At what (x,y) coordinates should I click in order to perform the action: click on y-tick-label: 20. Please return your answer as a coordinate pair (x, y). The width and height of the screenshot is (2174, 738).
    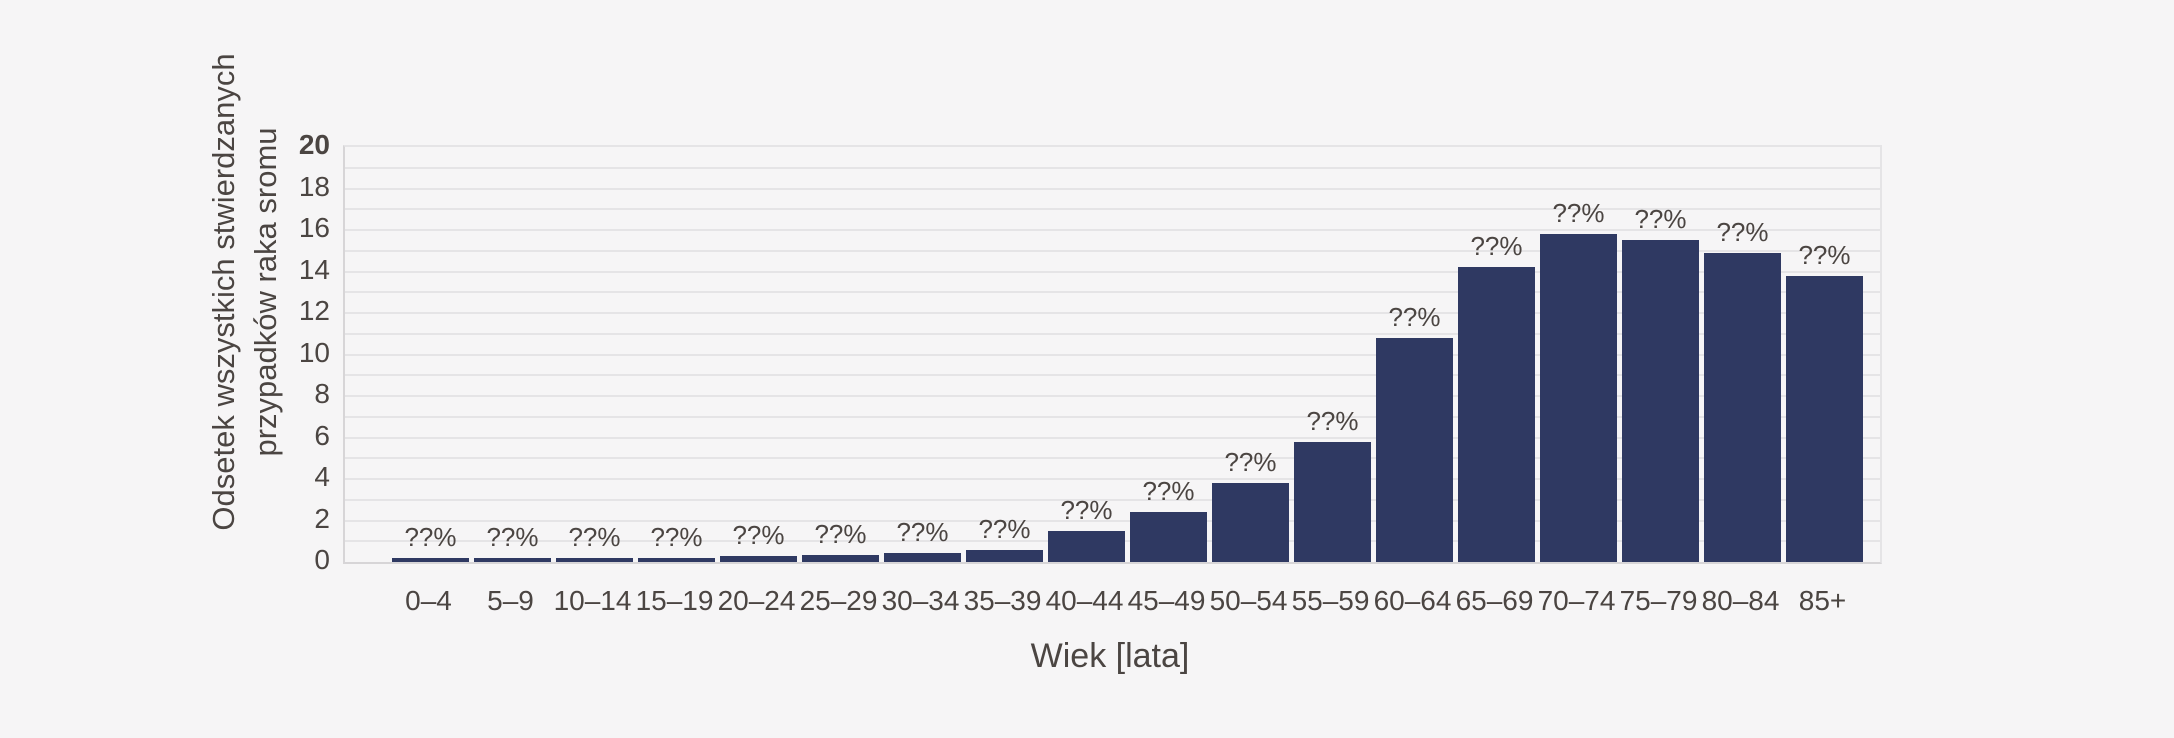
    Looking at the image, I should click on (314, 144).